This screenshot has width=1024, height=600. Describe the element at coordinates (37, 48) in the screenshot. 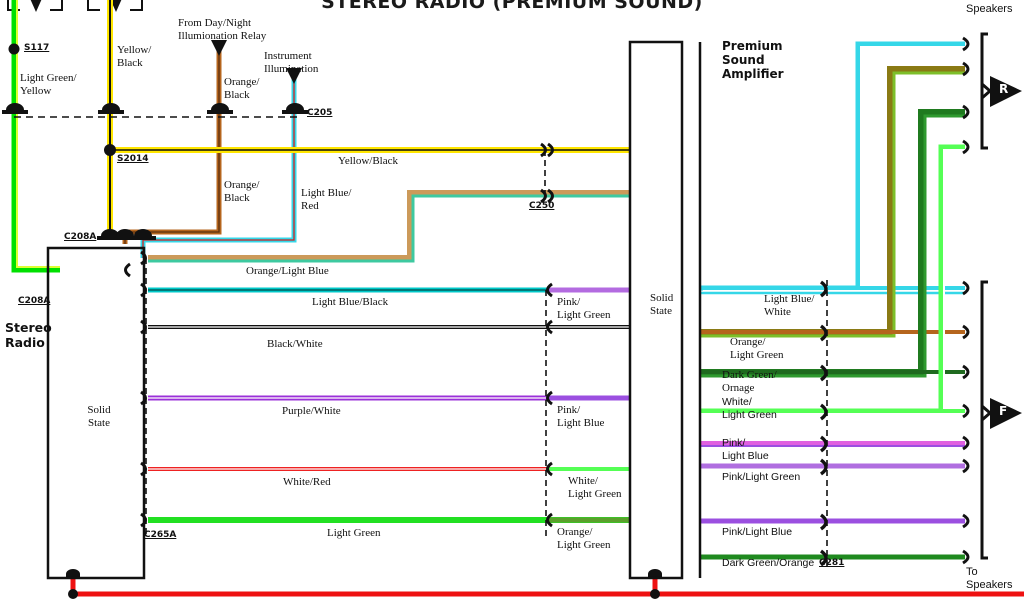

I see `splice-label-s117: S117` at that location.